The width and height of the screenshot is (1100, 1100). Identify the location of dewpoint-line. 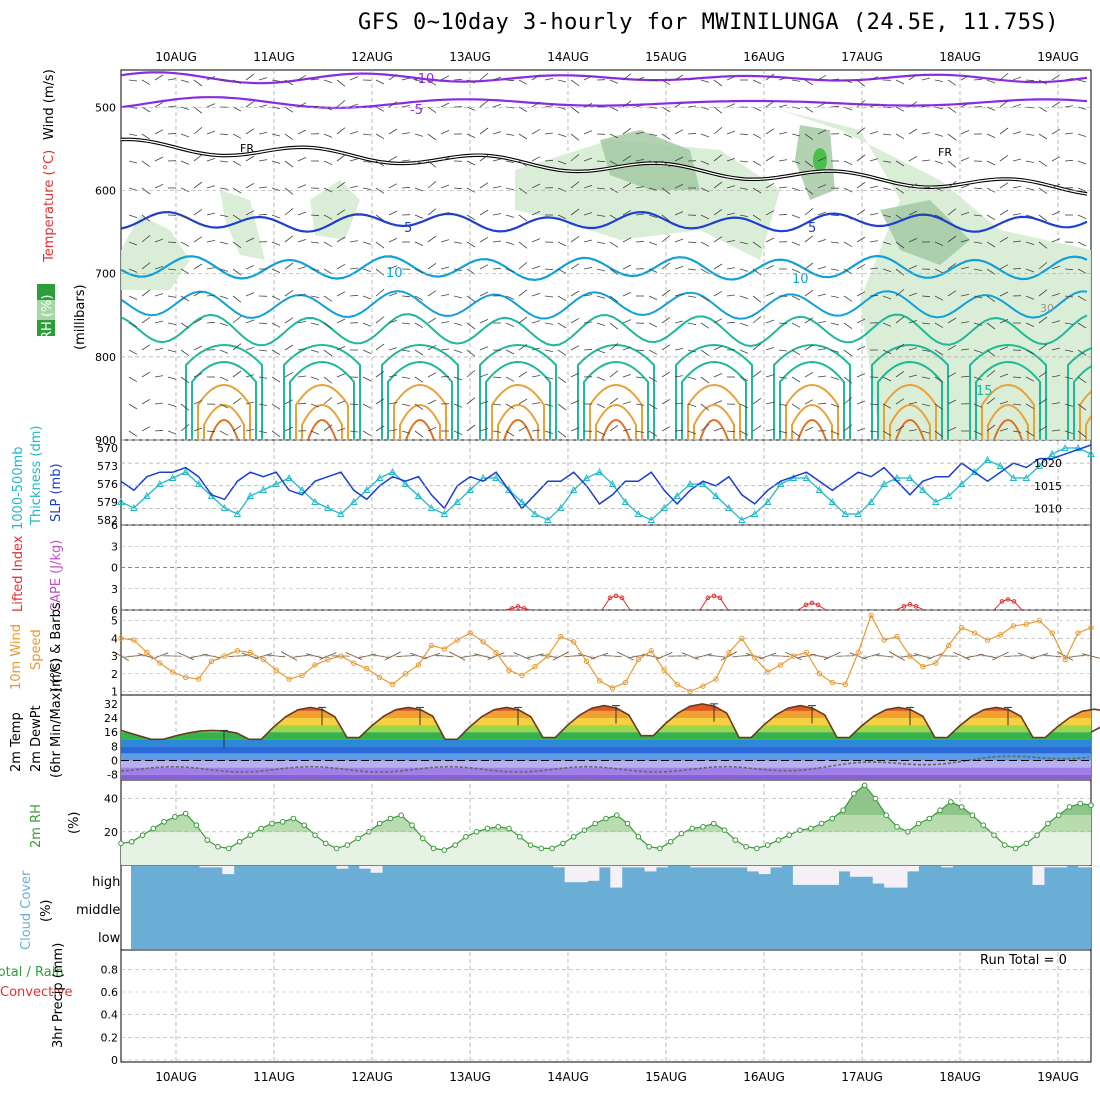
(605, 764).